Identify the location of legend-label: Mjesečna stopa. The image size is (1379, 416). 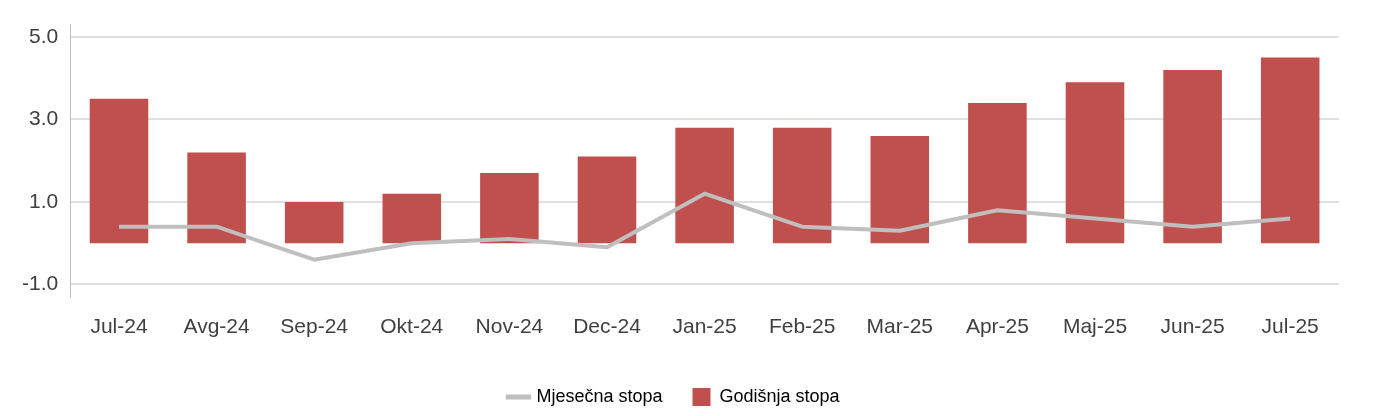
(600, 395).